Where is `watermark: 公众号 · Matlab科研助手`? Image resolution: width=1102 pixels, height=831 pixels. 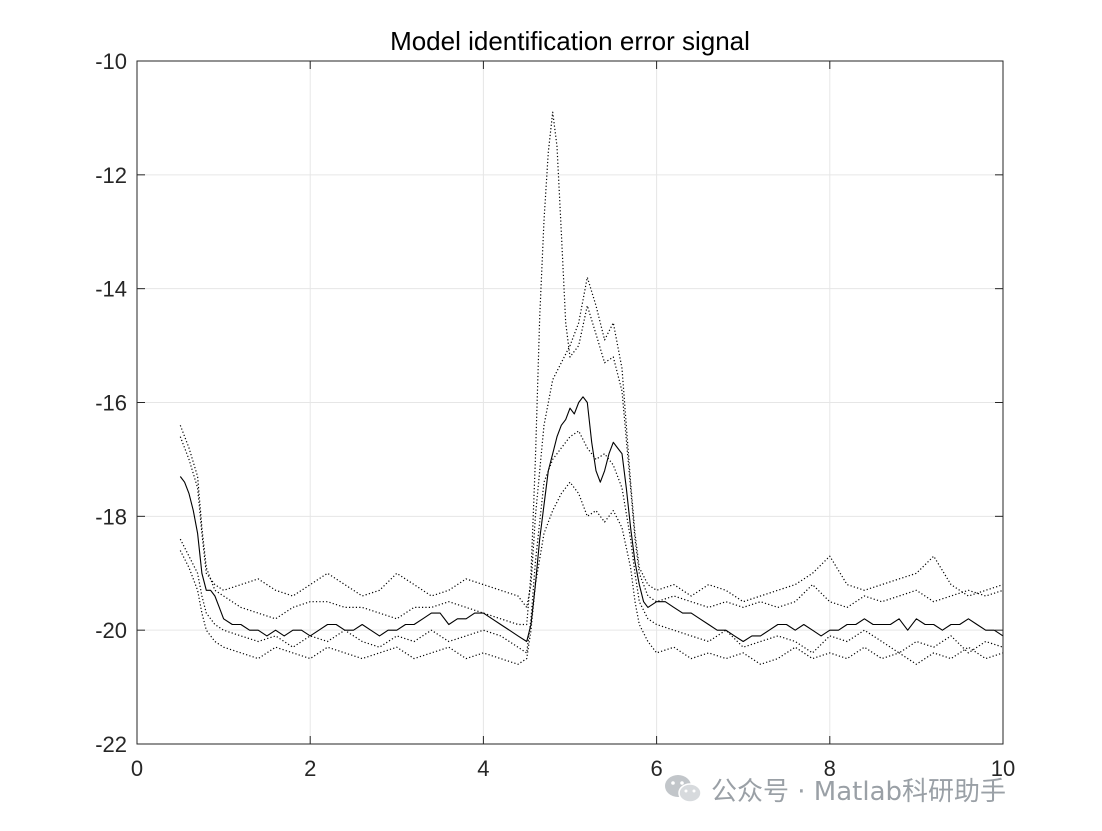 watermark: 公众号 · Matlab科研助手 is located at coordinates (834, 789).